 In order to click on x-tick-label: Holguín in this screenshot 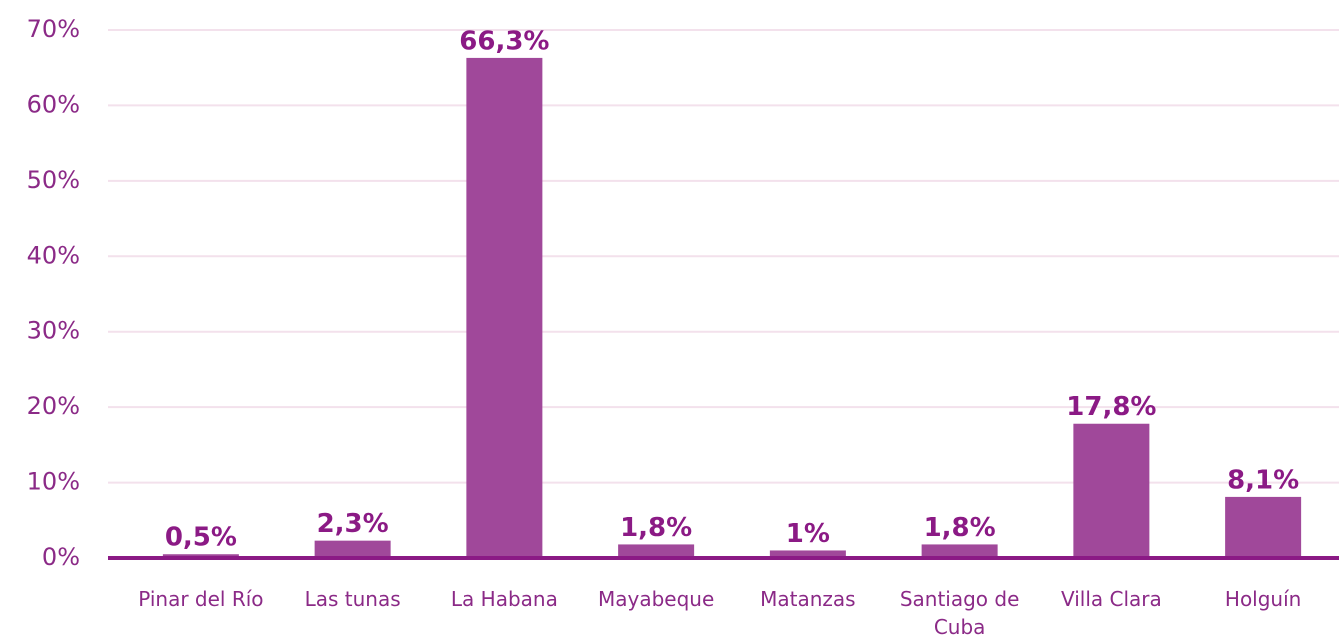, I will do `click(1263, 599)`.